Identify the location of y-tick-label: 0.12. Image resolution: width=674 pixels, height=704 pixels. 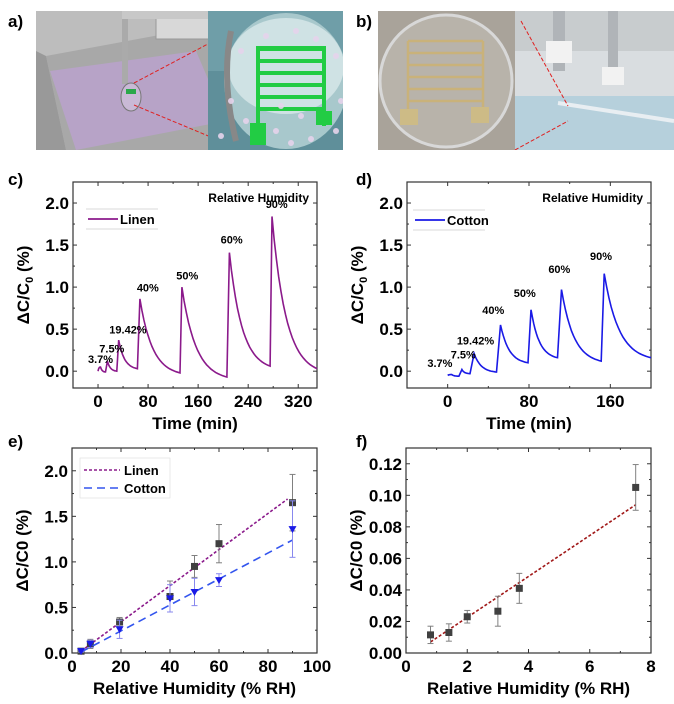
(385, 464).